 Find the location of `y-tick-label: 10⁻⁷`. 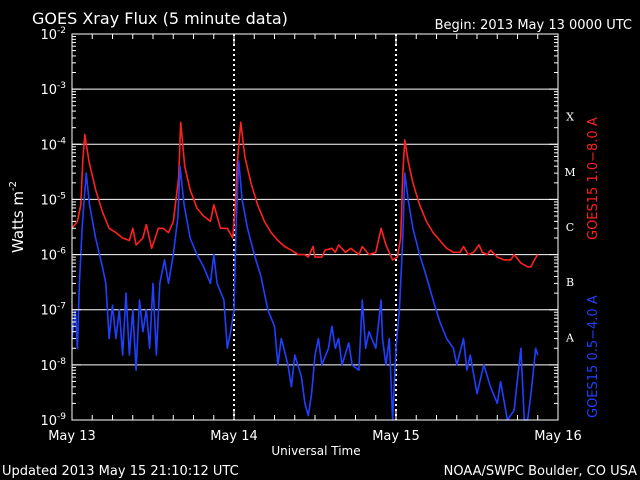

y-tick-label: 10⁻⁷ is located at coordinates (53, 310).